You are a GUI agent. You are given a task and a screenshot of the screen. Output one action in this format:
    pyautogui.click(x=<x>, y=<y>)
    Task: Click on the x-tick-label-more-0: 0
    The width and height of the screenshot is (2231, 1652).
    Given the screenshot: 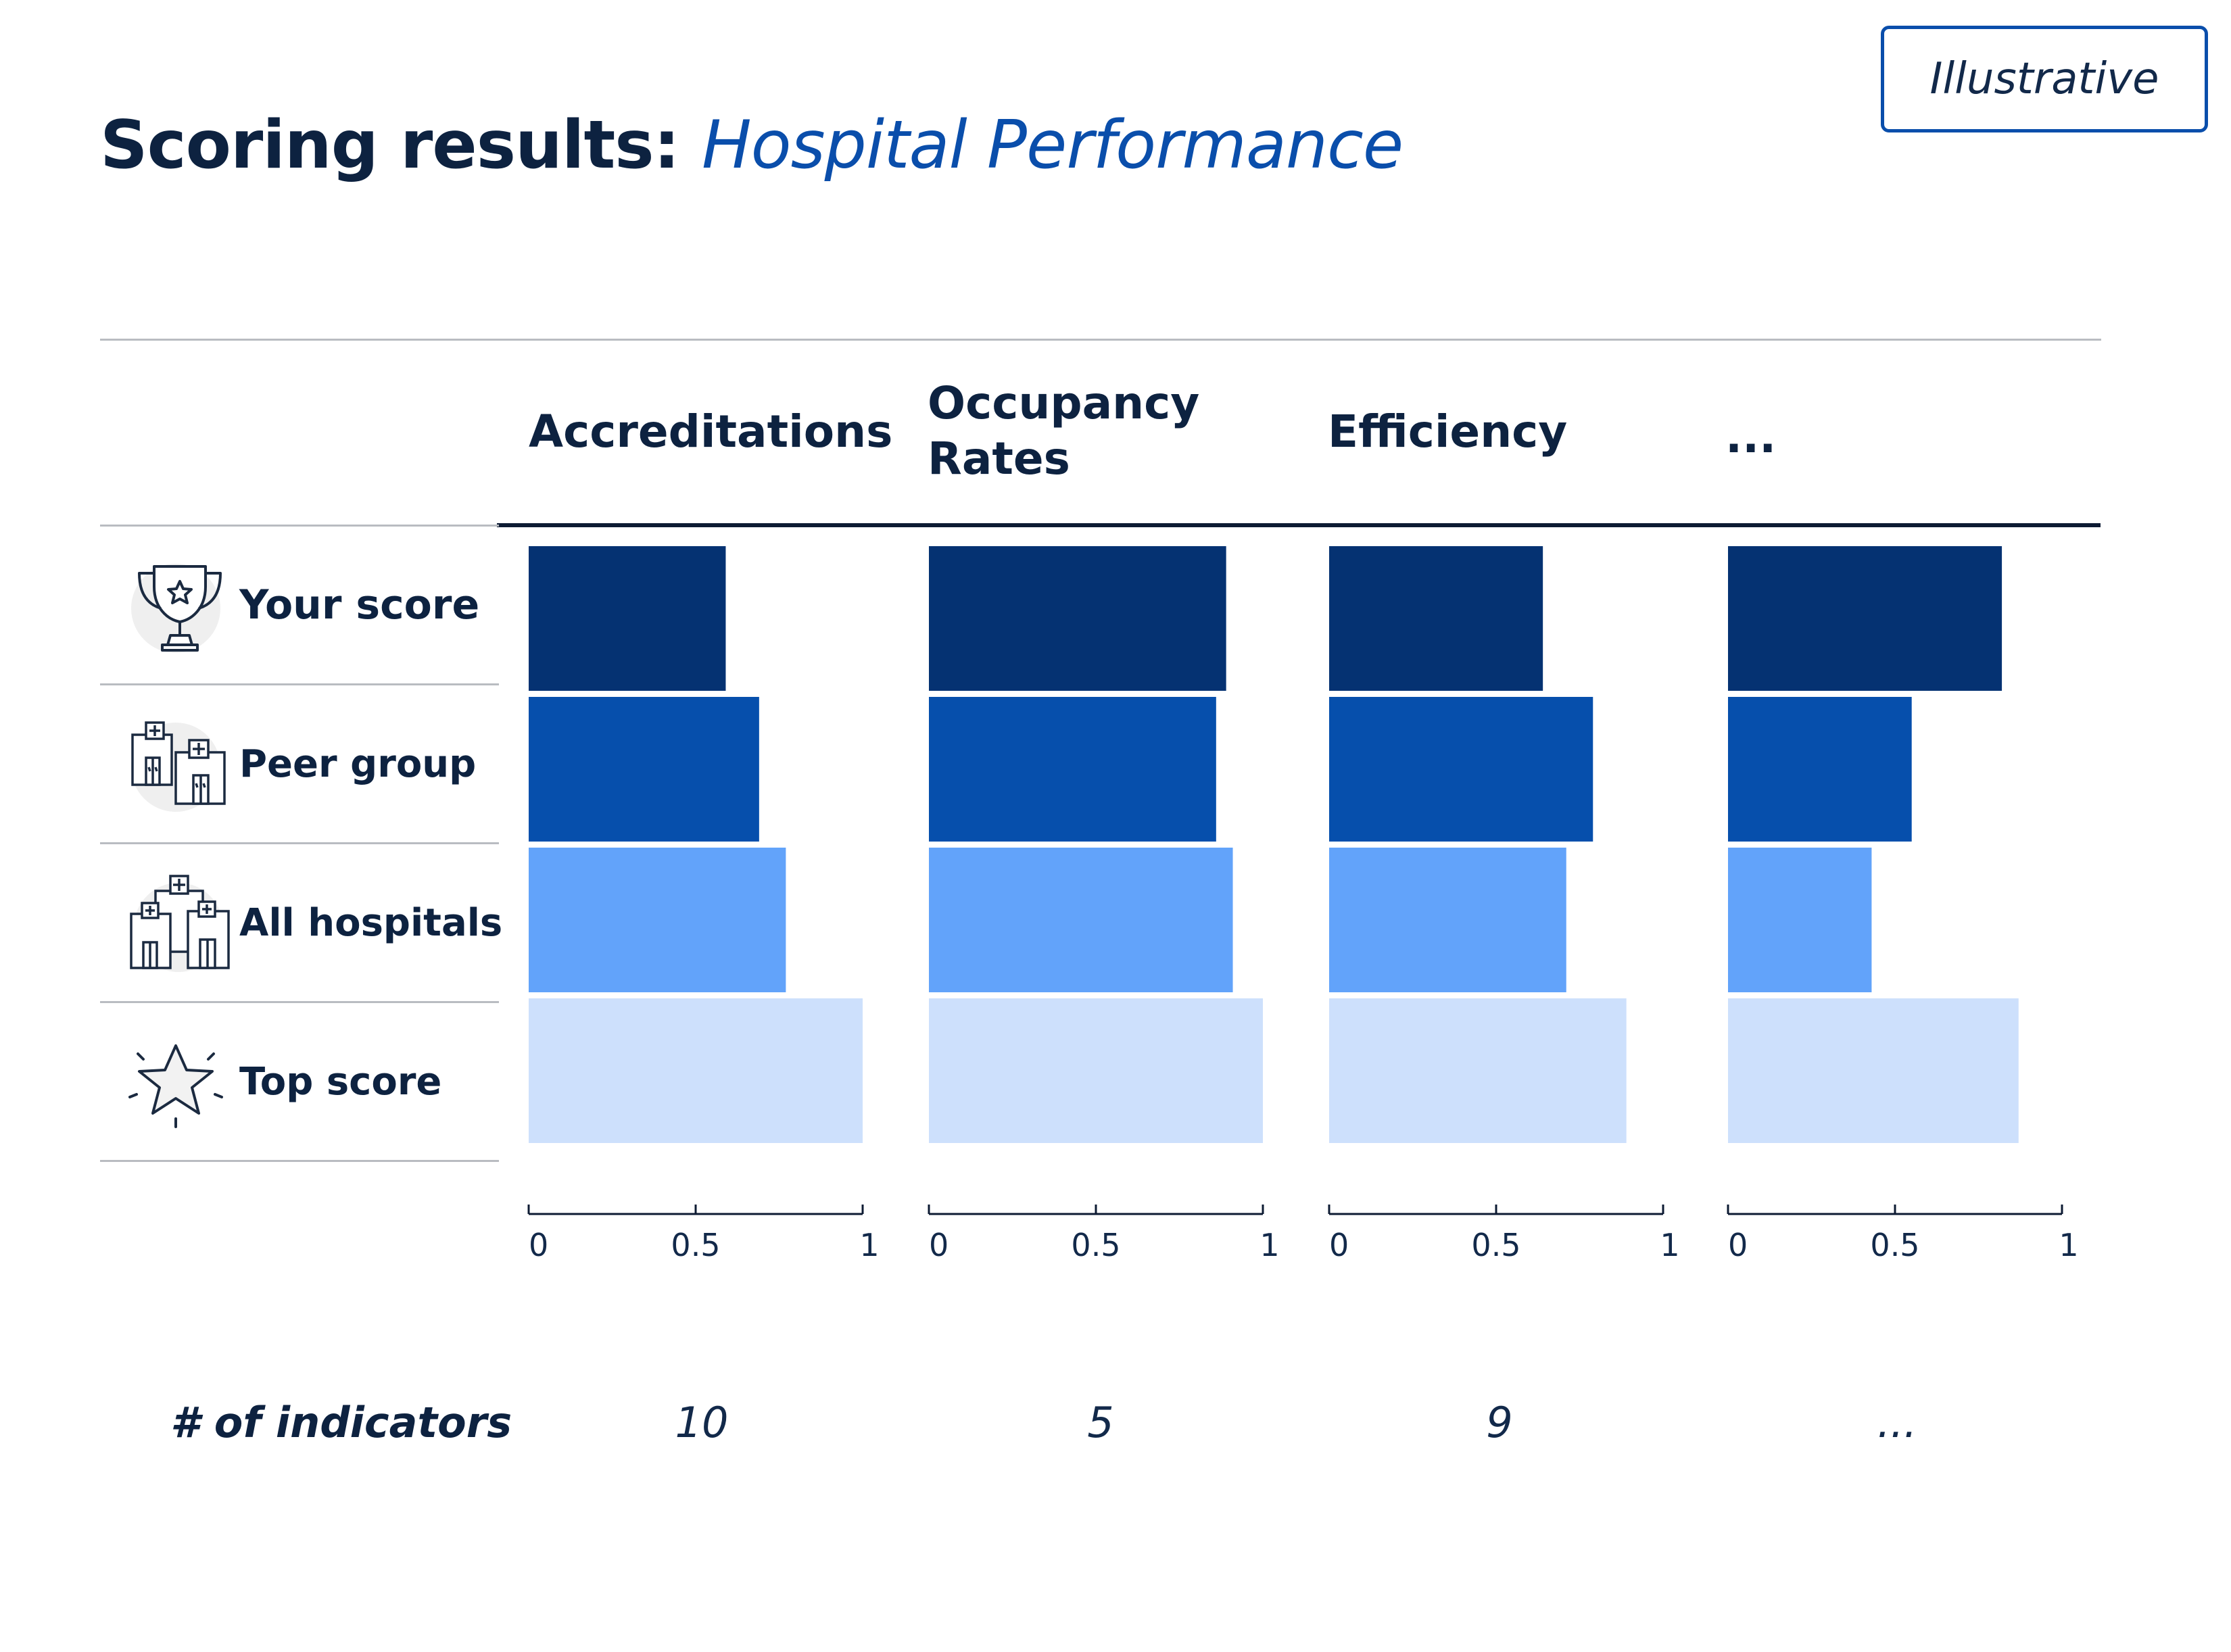 What is the action you would take?
    pyautogui.click(x=1738, y=1245)
    